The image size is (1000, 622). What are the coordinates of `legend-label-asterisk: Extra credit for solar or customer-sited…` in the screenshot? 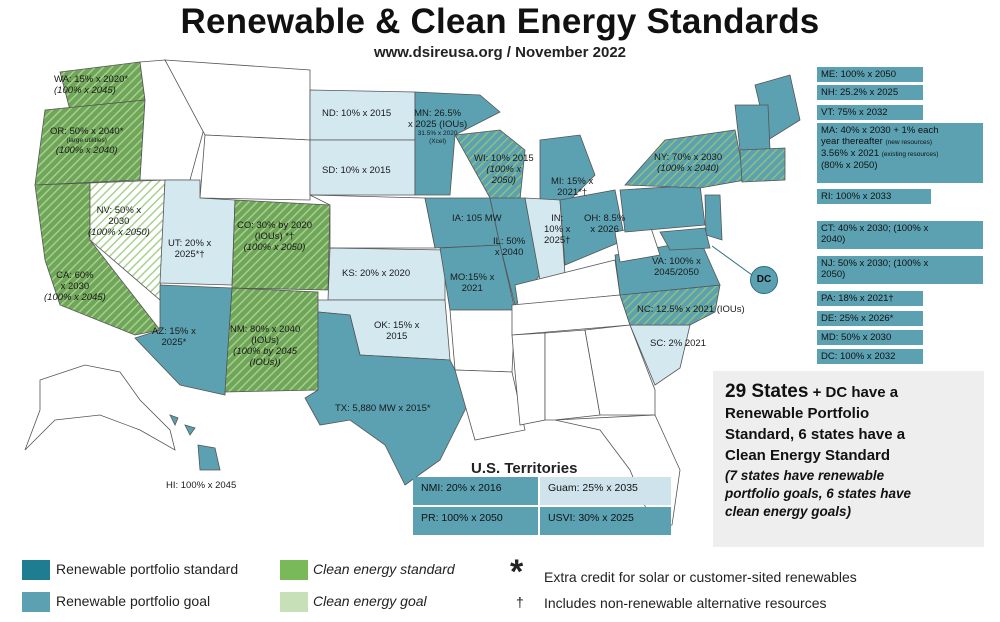 It's located at (700, 577).